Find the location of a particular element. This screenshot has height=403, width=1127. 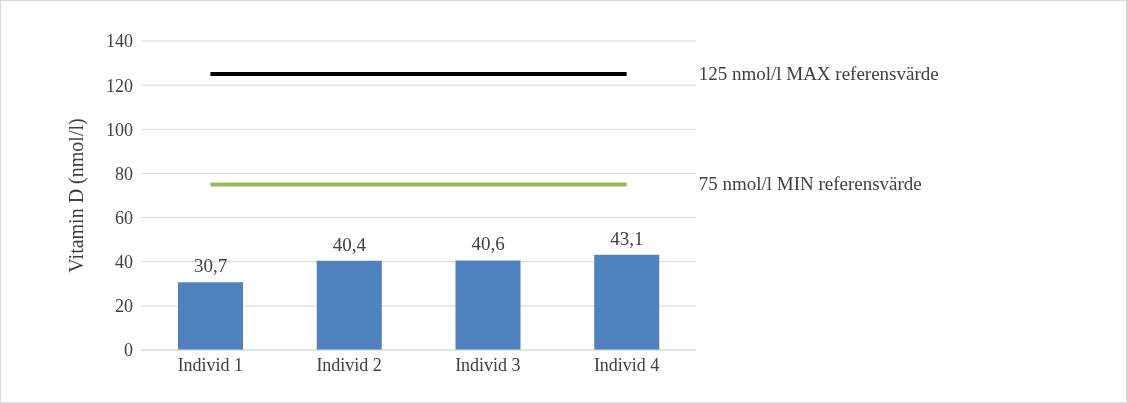

y-tick-label: 20 is located at coordinates (124, 306).